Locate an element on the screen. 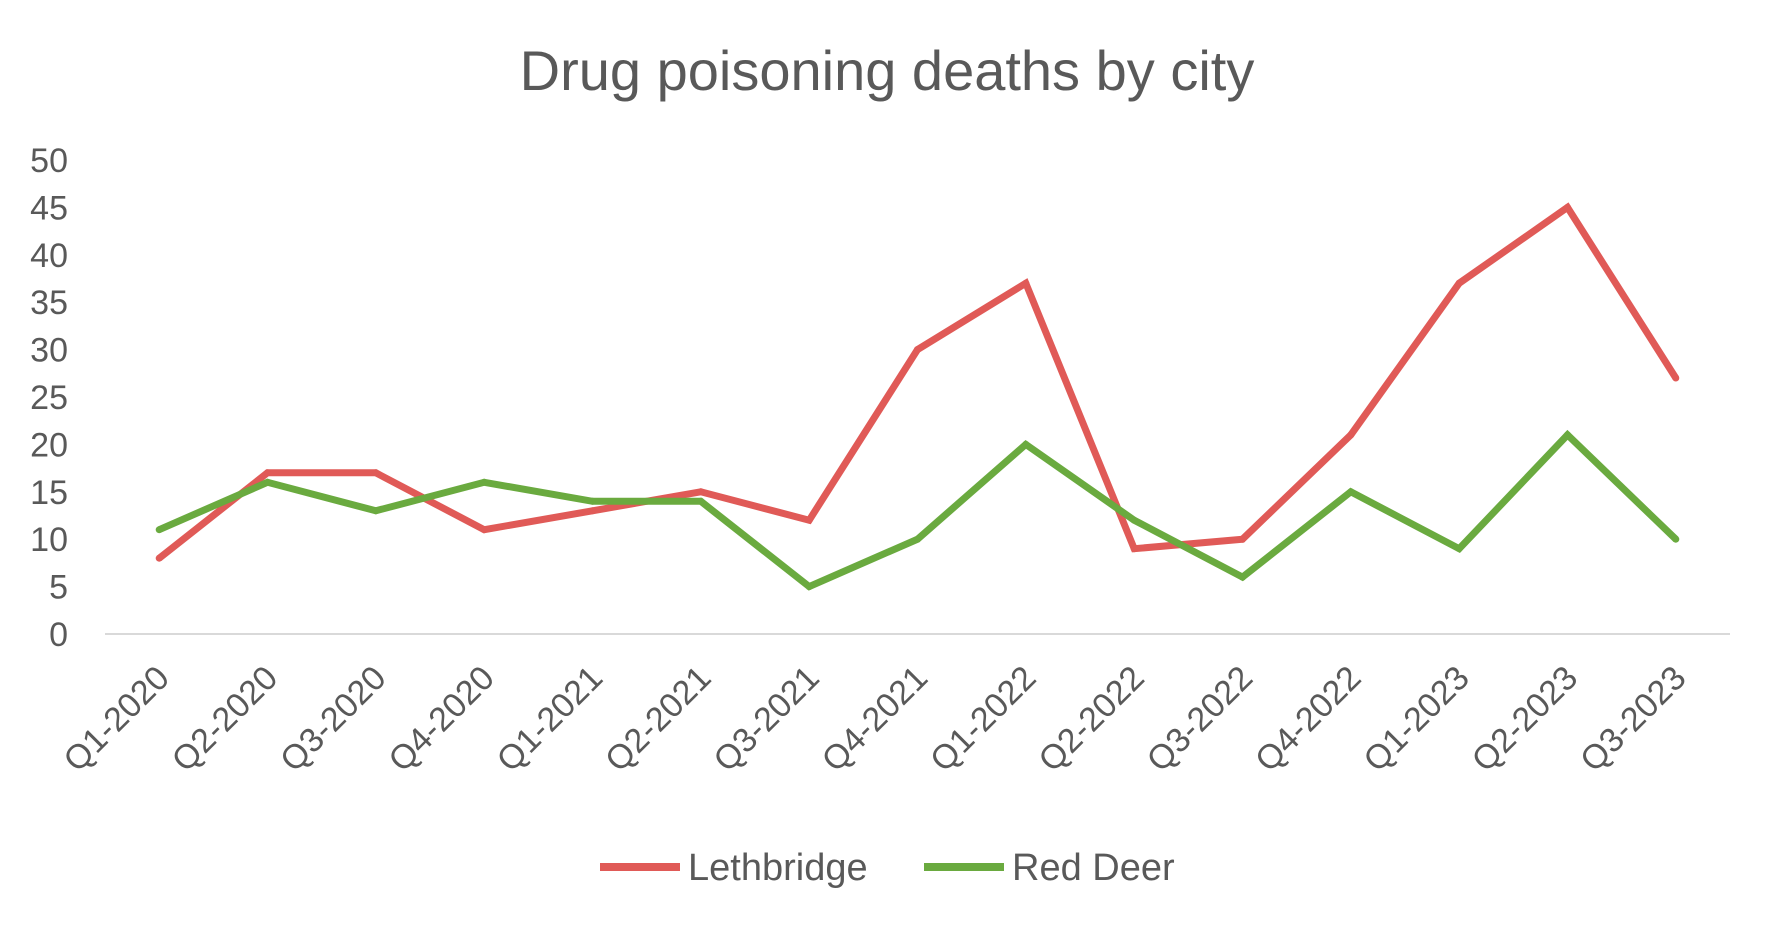  x-tick-label: Q3-2023 is located at coordinates (1633, 719).